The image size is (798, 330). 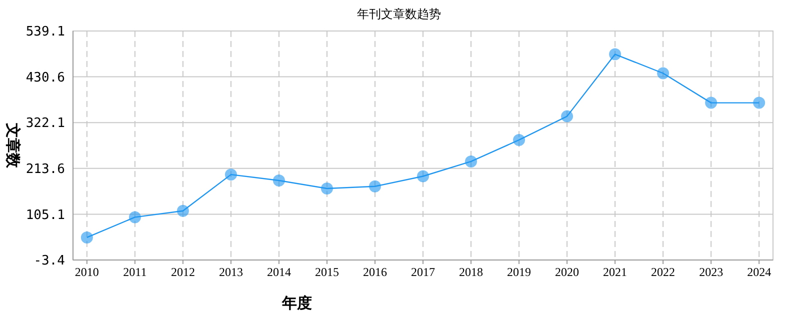 What do you see at coordinates (423, 272) in the screenshot?
I see `x-tick-label: 2017` at bounding box center [423, 272].